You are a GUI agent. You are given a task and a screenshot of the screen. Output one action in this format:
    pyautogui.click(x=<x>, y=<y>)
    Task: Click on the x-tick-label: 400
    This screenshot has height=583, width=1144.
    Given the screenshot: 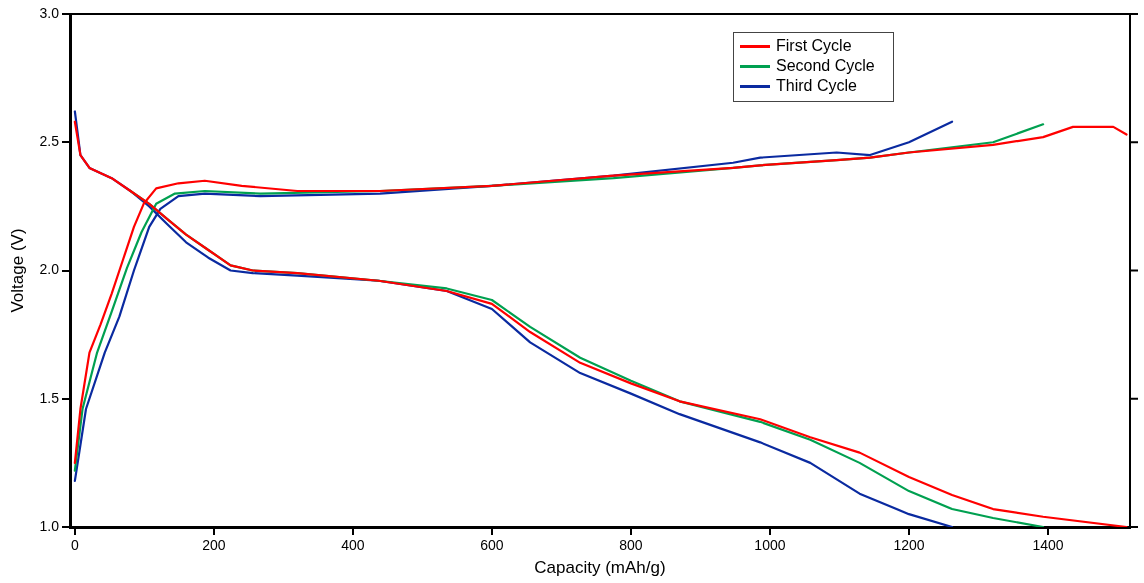 What is the action you would take?
    pyautogui.click(x=353, y=545)
    